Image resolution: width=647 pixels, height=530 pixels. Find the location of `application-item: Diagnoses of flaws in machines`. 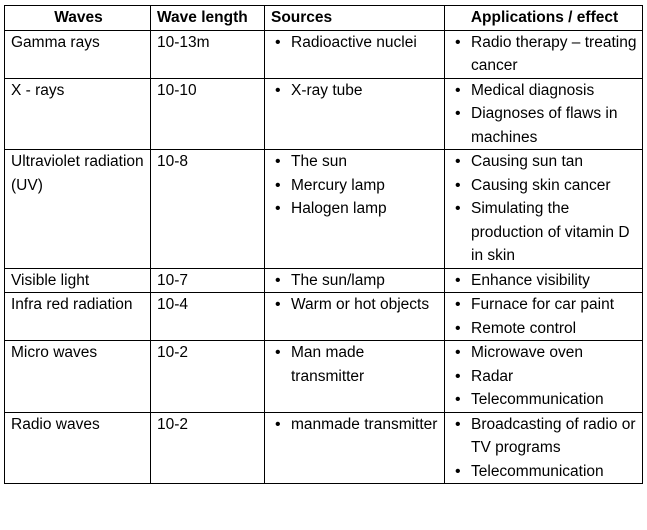

application-item: Diagnoses of flaws in machines is located at coordinates (544, 125).